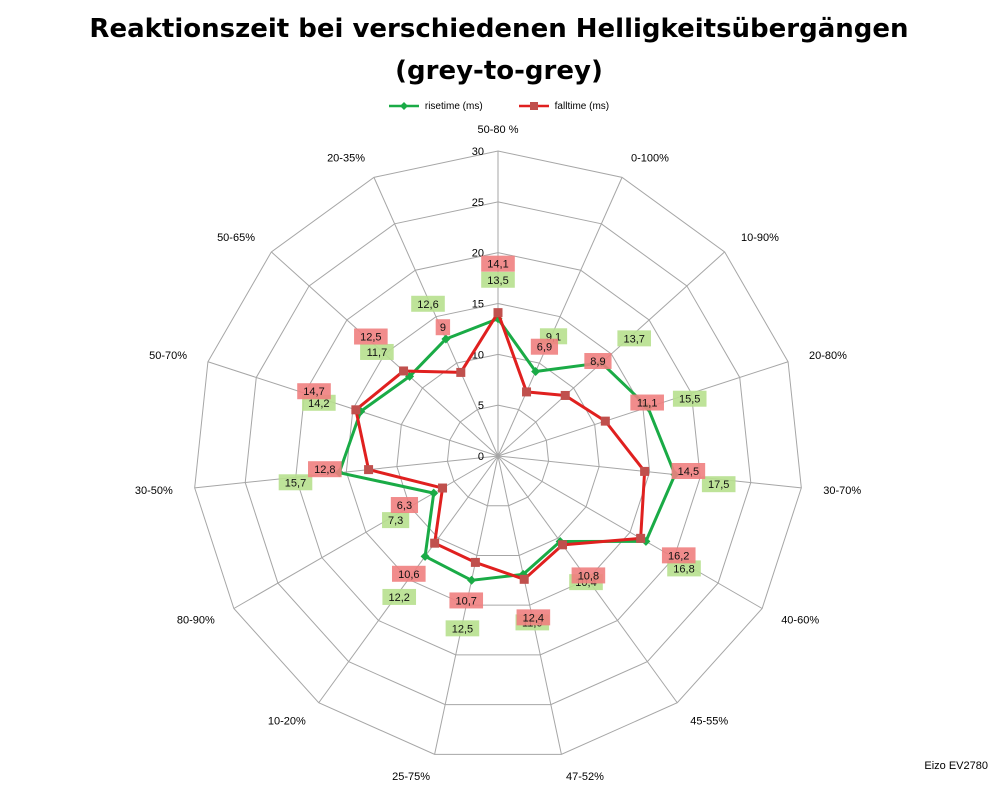 Image resolution: width=998 pixels, height=786 pixels. What do you see at coordinates (346, 158) in the screenshot?
I see `category-label: 20-35%` at bounding box center [346, 158].